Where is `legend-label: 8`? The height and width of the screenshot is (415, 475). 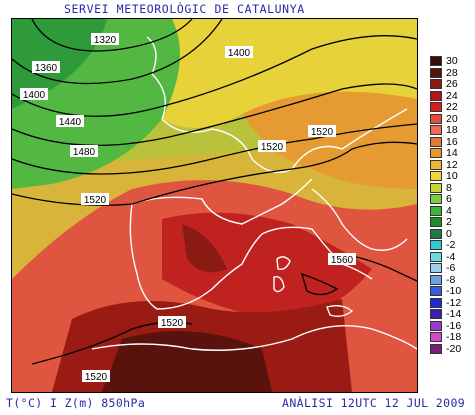 legend-label: 8 is located at coordinates (449, 187).